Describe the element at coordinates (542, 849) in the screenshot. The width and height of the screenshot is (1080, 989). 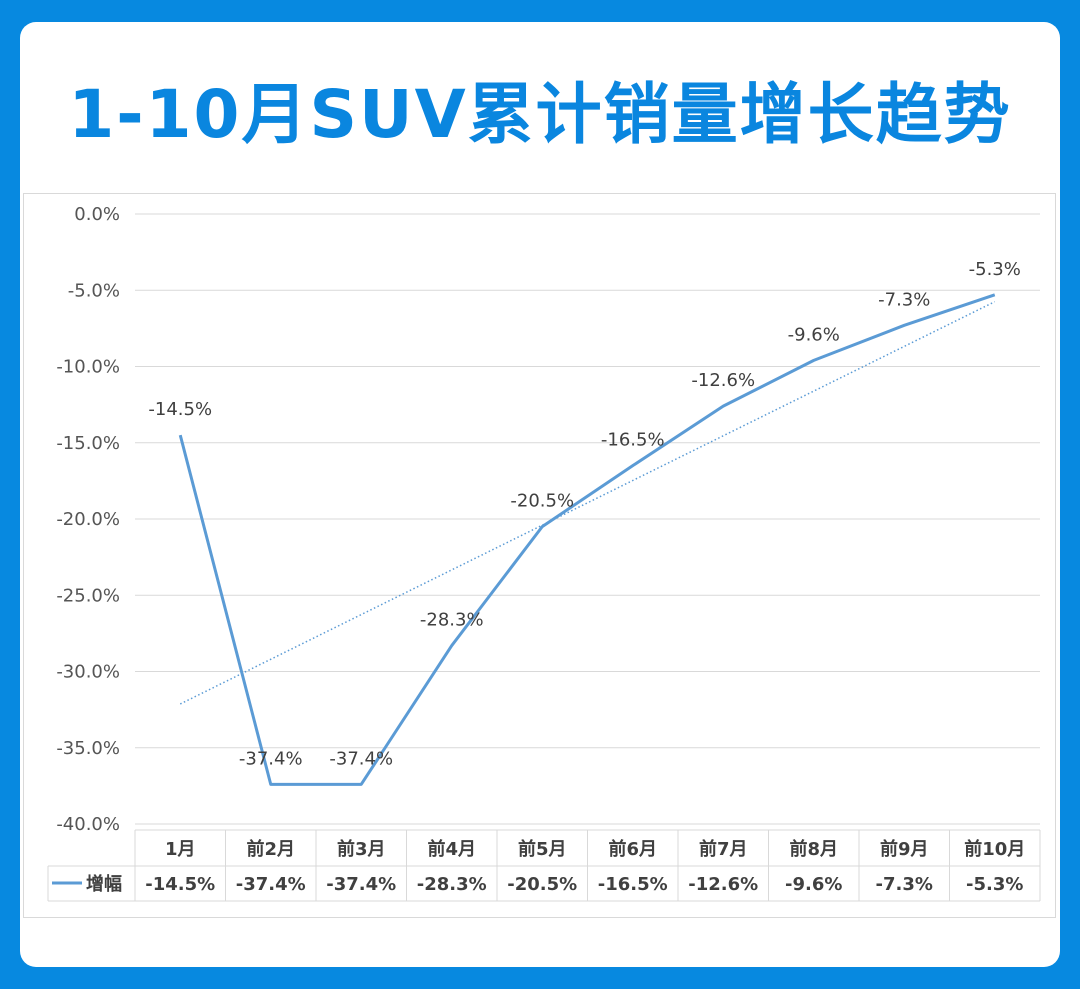
I see `x-category-label: 前5月` at that location.